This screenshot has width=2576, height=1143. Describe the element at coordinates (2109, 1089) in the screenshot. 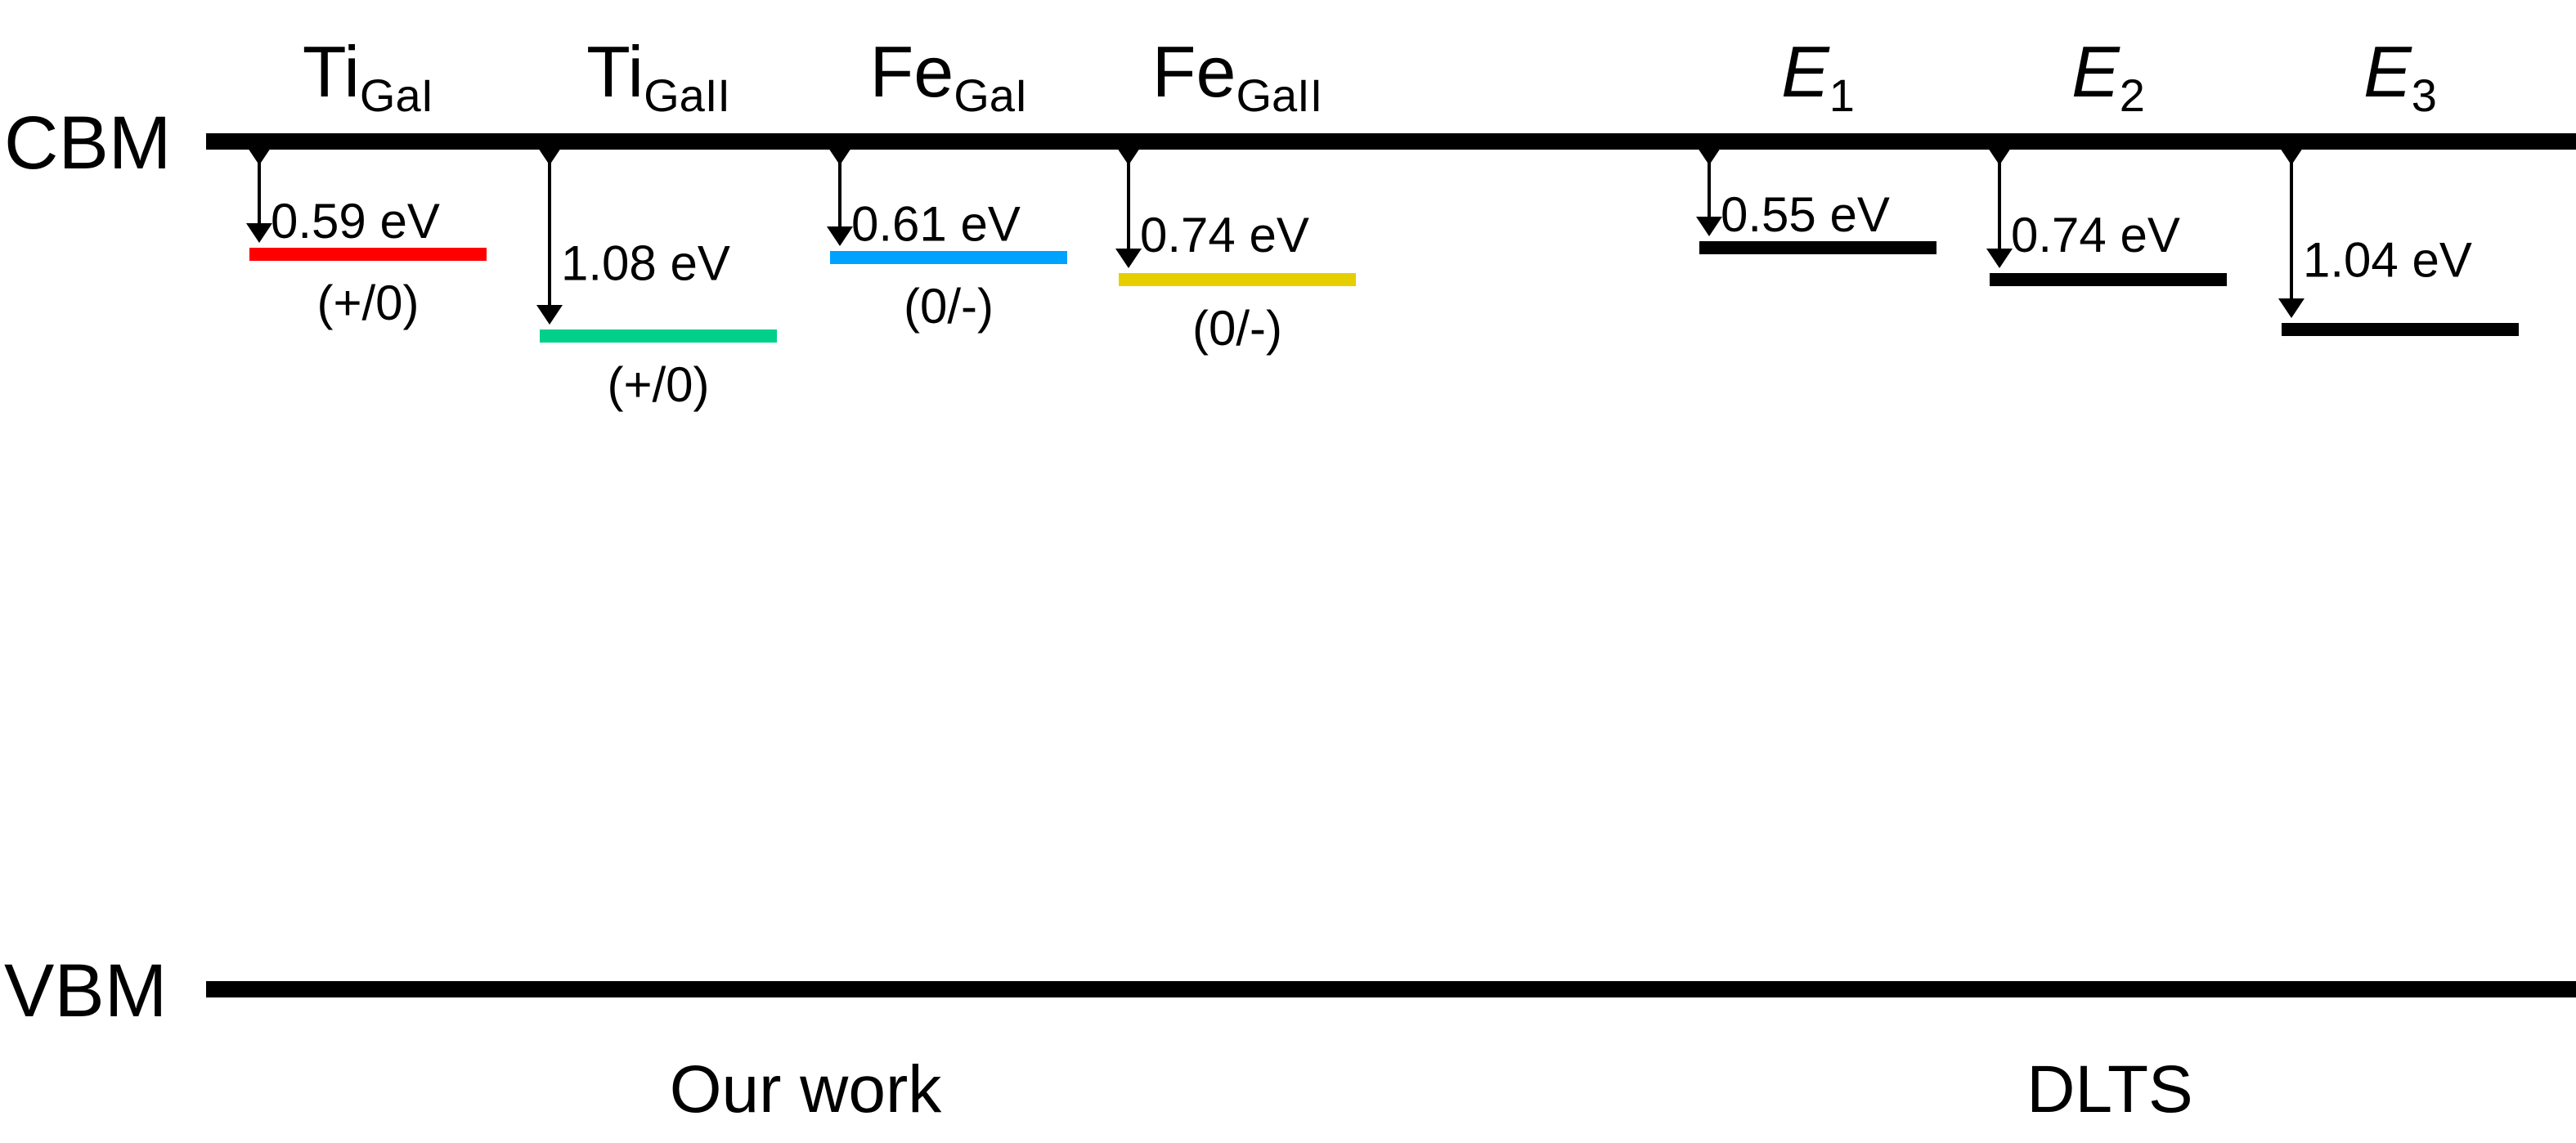

I see `group-label-dlts: DLTS` at that location.